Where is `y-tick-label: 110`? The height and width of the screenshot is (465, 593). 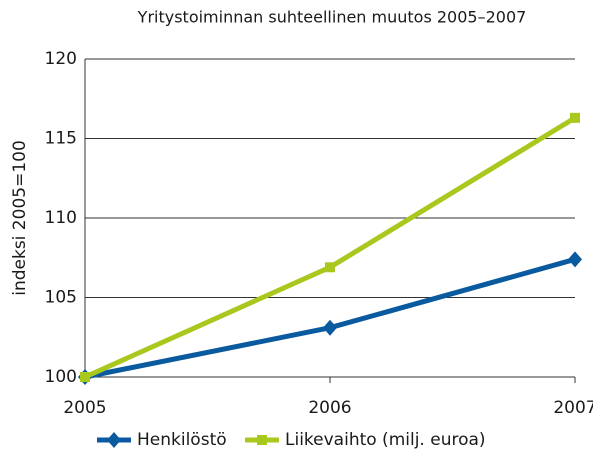 y-tick-label: 110 is located at coordinates (61, 218).